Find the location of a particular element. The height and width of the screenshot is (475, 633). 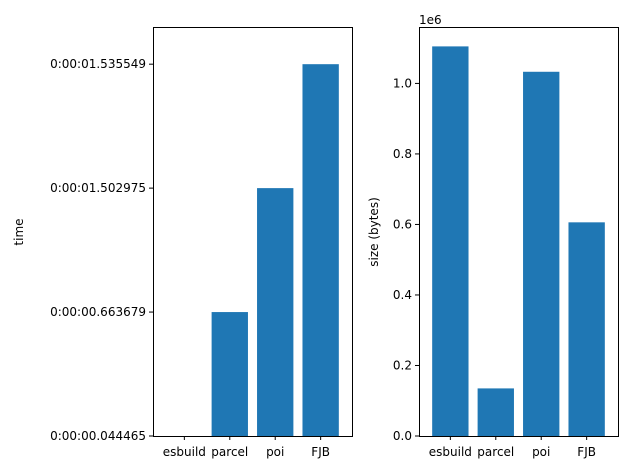

size-bar-parcel is located at coordinates (495, 412).